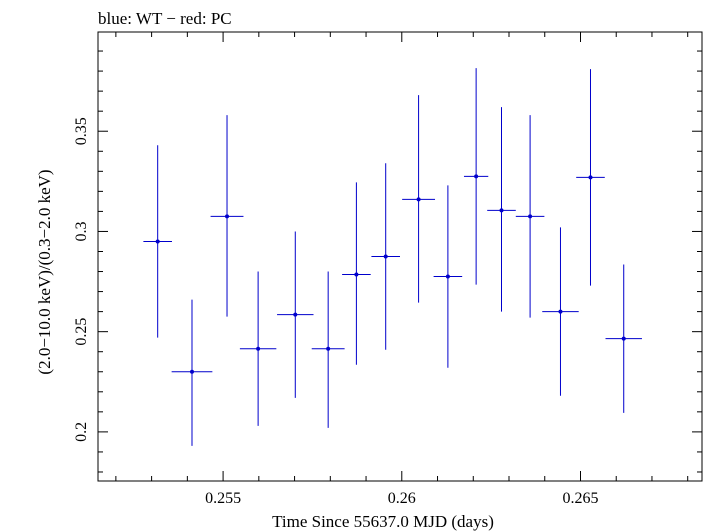  Describe the element at coordinates (81, 231) in the screenshot. I see `y-tick-label: 0.3` at that location.